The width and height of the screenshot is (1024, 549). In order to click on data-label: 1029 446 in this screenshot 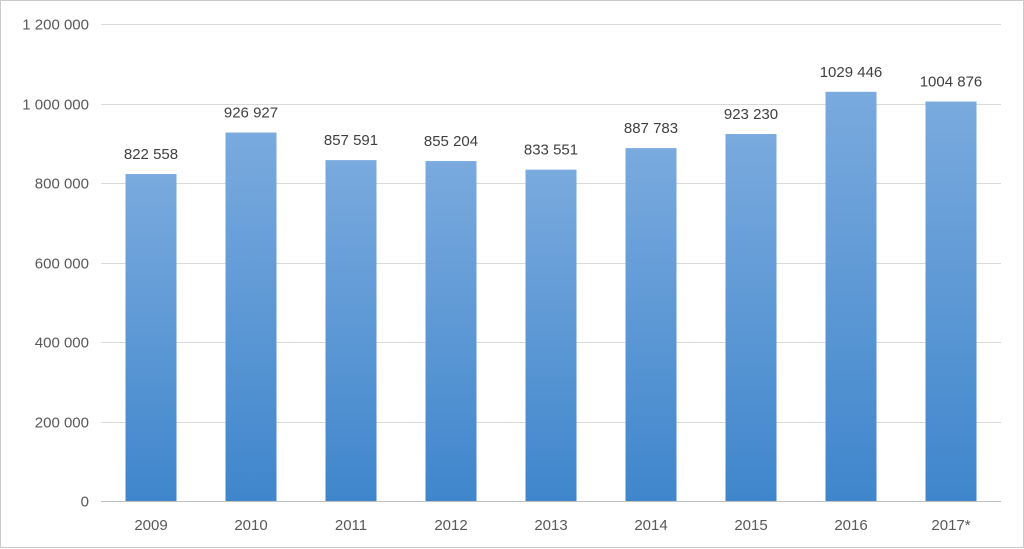, I will do `click(851, 72)`.